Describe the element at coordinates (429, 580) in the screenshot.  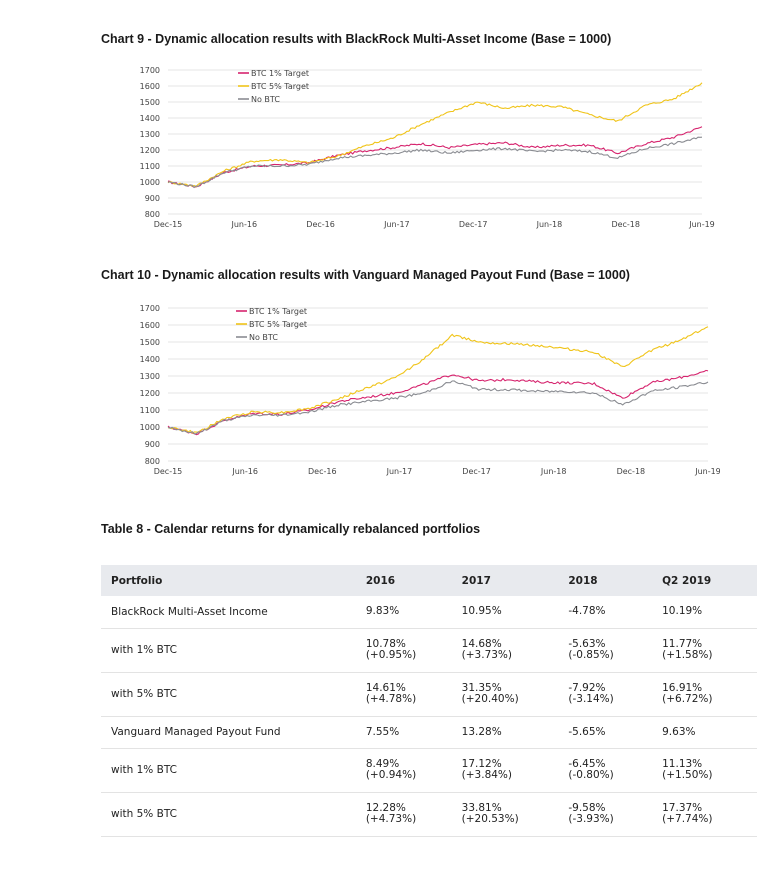
I see `table-header-row: Portfolio 2016 2017 2018 Q2 2019` at that location.